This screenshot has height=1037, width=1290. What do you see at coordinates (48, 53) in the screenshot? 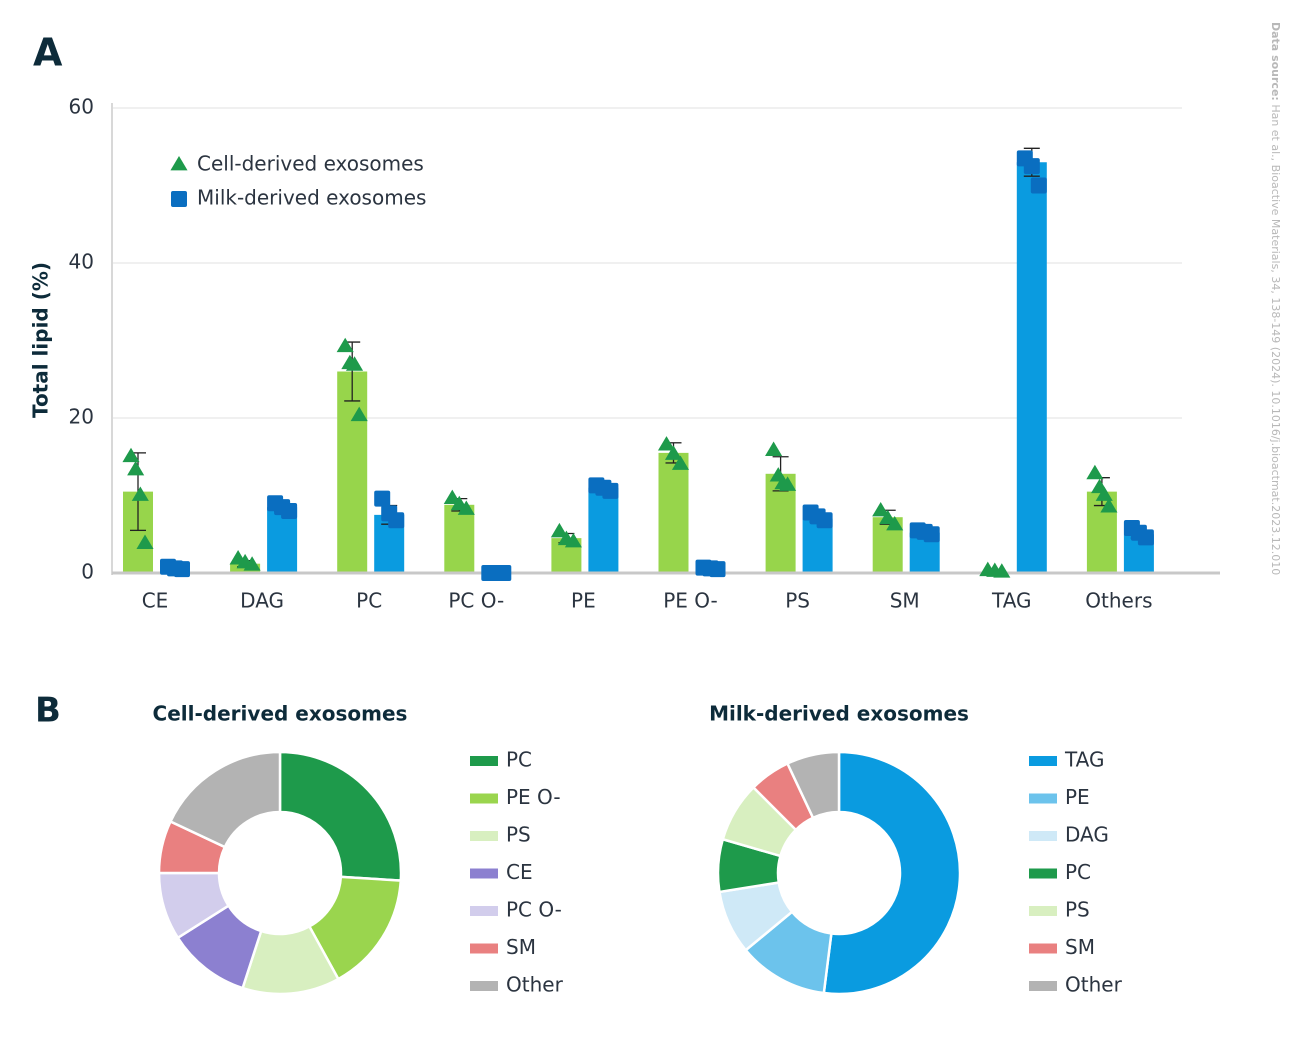
I see `panel-label: A` at bounding box center [48, 53].